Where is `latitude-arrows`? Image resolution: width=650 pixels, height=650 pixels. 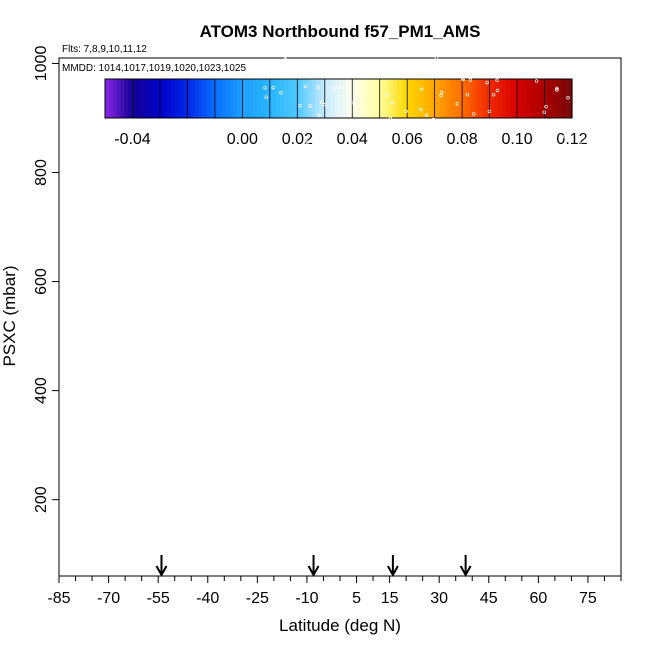 latitude-arrows is located at coordinates (313, 566).